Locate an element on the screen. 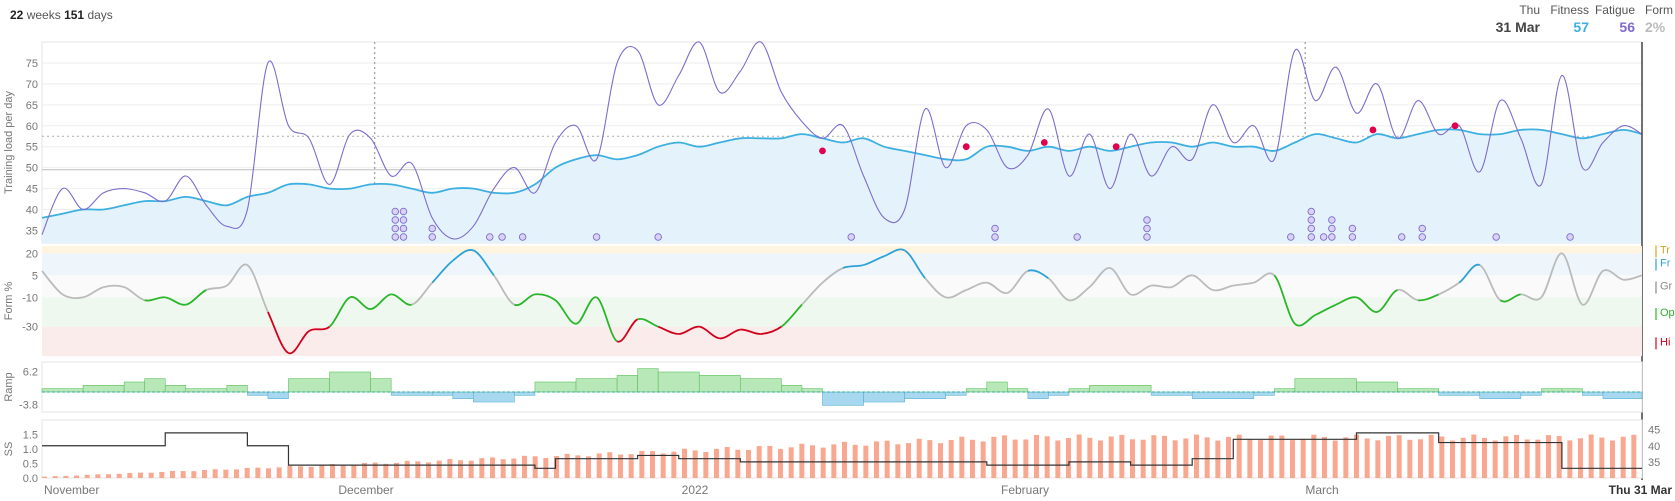  ramp-panel: 6.2 -3.8 Ramp is located at coordinates (823, 387).